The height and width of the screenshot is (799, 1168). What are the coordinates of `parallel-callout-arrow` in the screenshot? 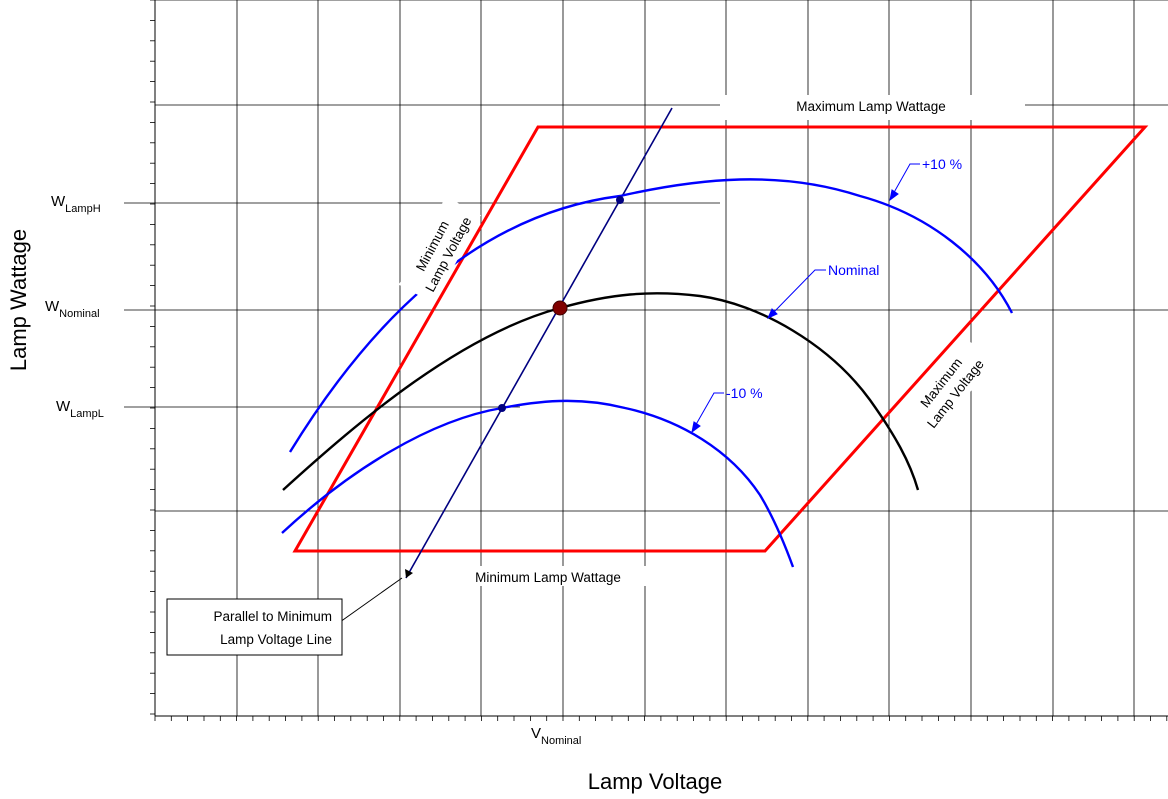 It's located at (371, 600).